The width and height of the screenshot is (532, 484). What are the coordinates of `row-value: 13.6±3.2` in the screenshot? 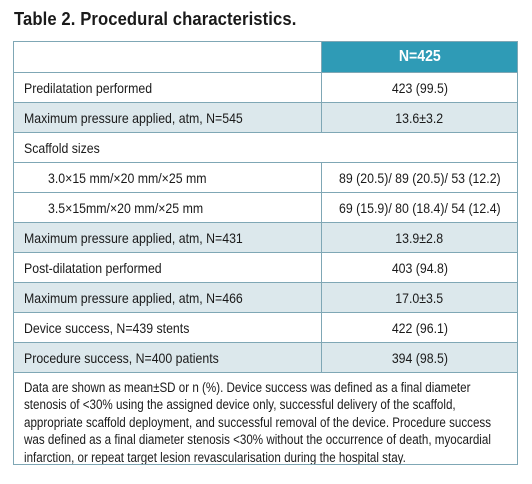 It's located at (419, 117).